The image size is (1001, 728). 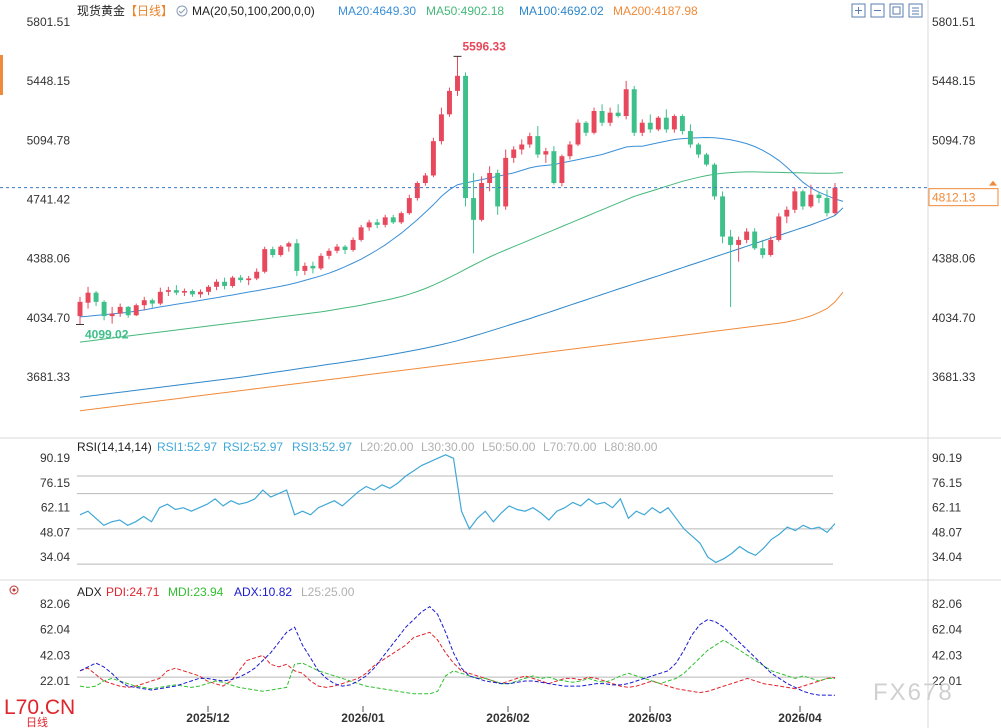 I want to click on settings-icon, so click(x=915, y=10).